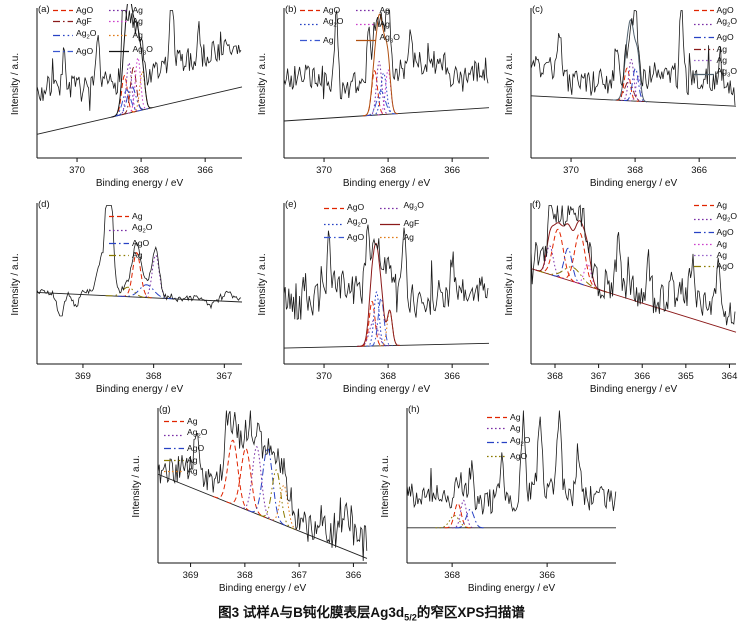 This screenshot has width=743, height=627. Describe the element at coordinates (536, 204) in the screenshot. I see `panel-label-f: (f)` at that location.